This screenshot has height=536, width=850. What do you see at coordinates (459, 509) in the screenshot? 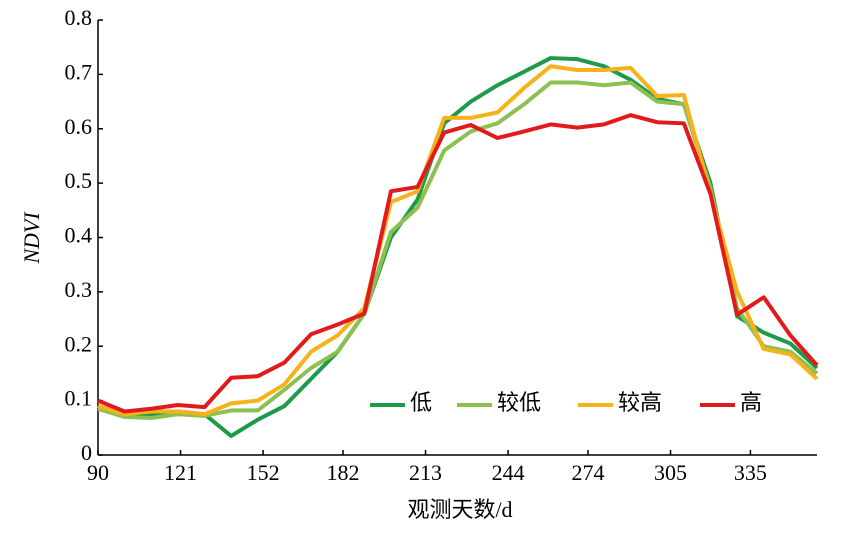
I see `x-axis-label: 观测天数/d` at bounding box center [459, 509].